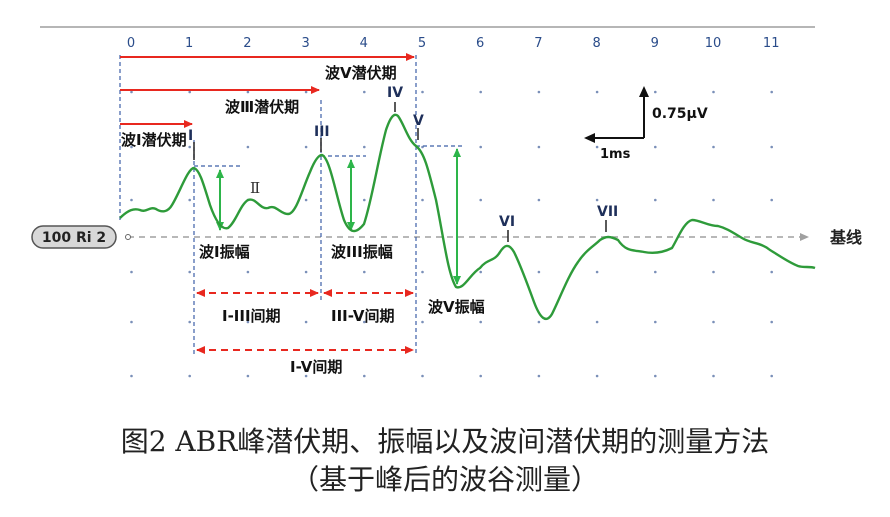  I want to click on wave-v-amplitude-label: 波V振幅, so click(456, 307).